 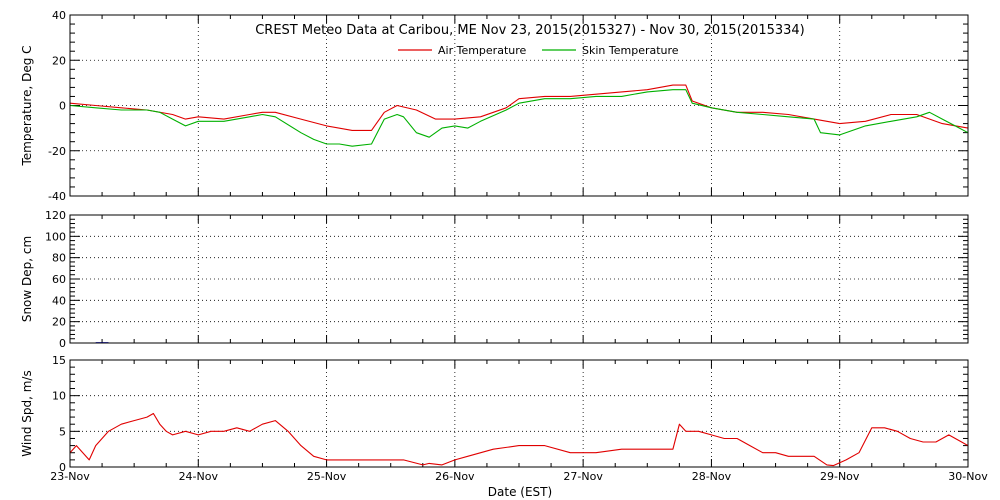 I want to click on y-tick-label: 10, so click(x=59, y=396).